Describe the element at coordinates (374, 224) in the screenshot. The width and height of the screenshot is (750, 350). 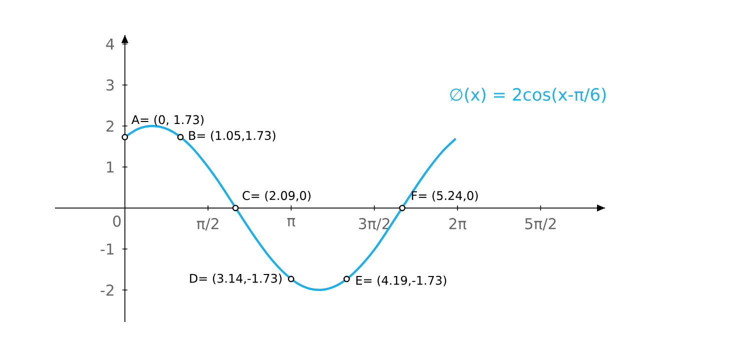
I see `x-tick-label: 3π/2` at that location.